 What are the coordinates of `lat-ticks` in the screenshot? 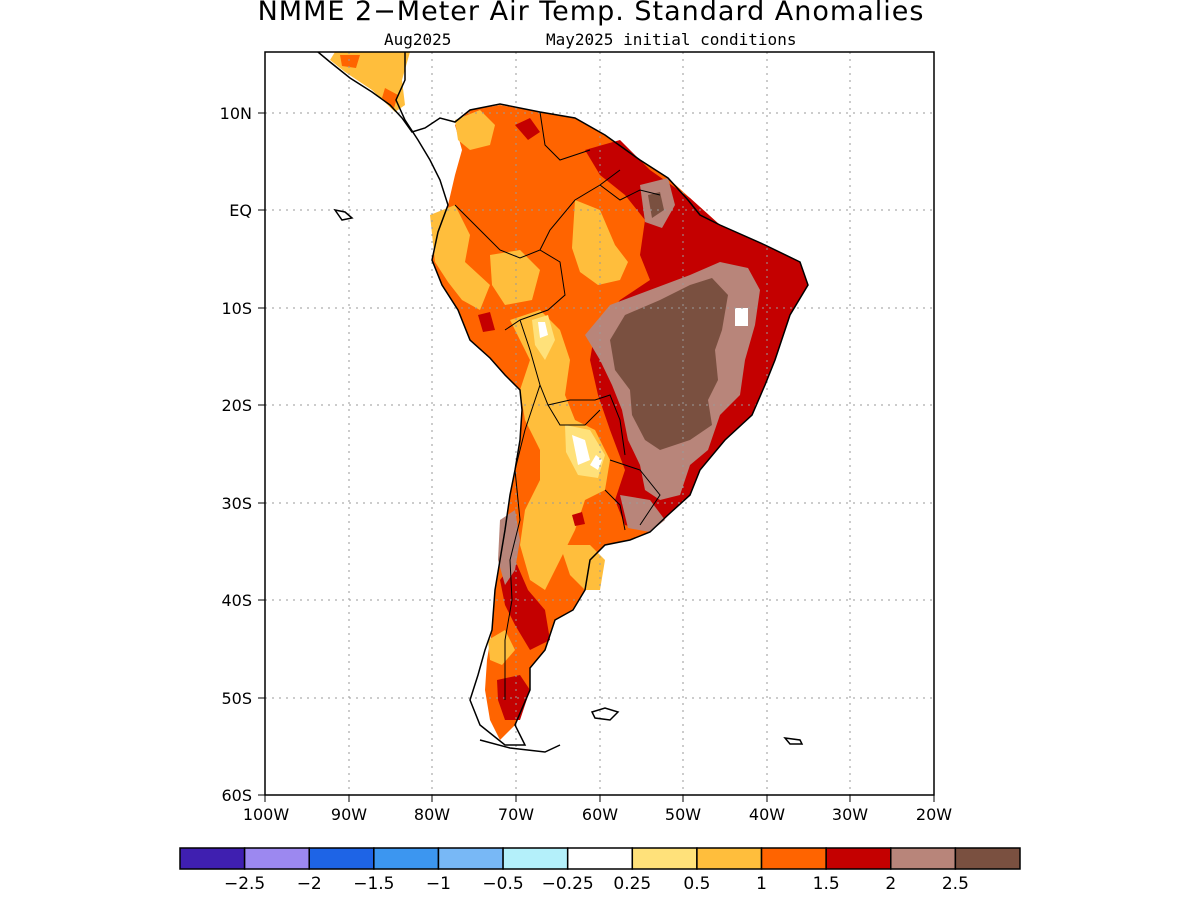 It's located at (261, 454).